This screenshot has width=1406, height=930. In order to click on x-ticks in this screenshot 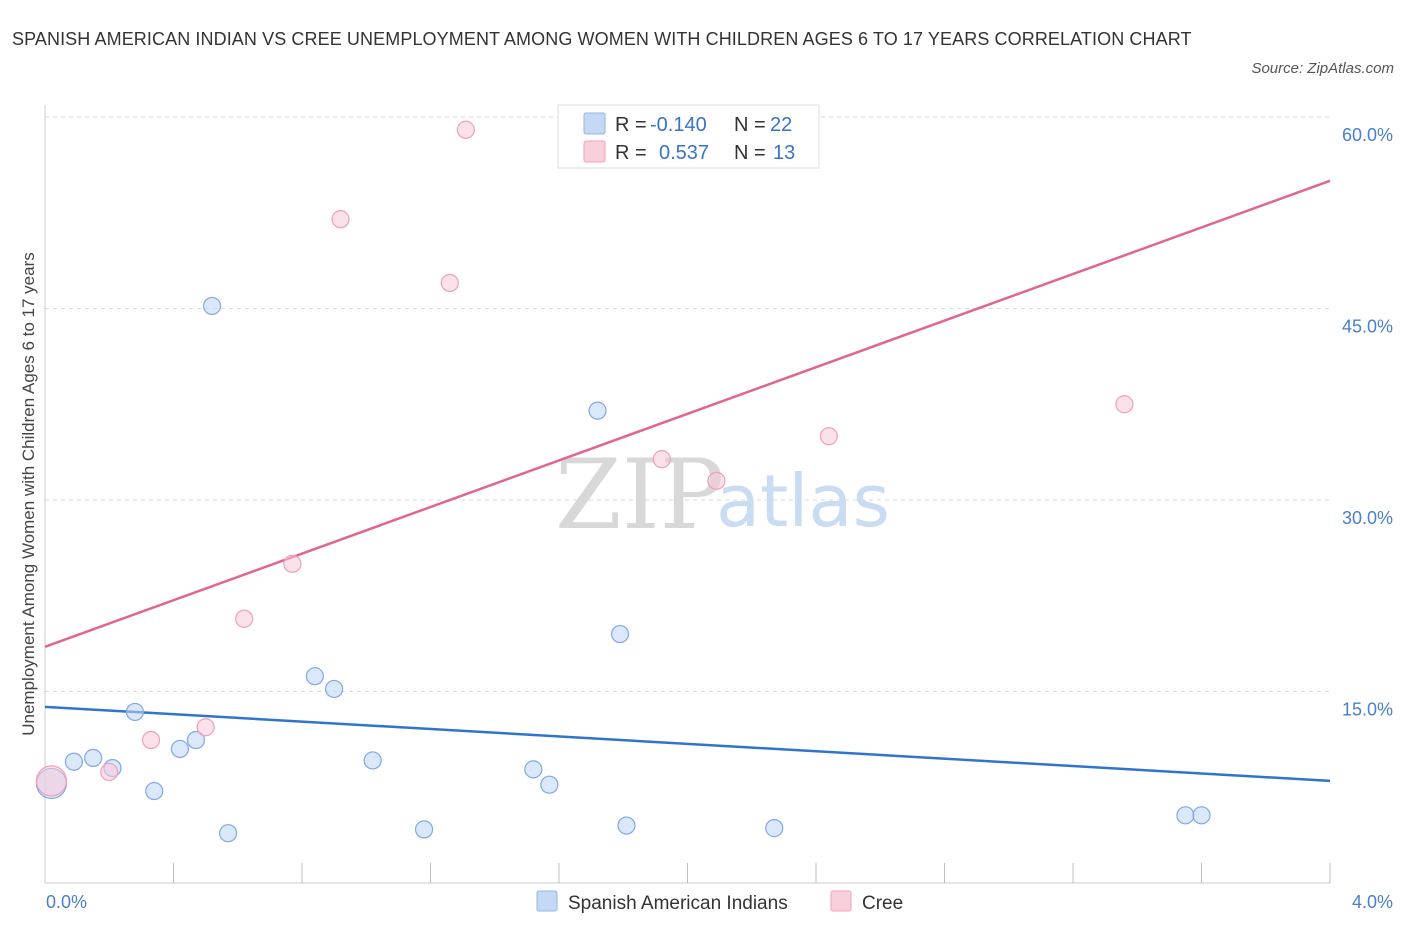, I will do `click(752, 873)`.